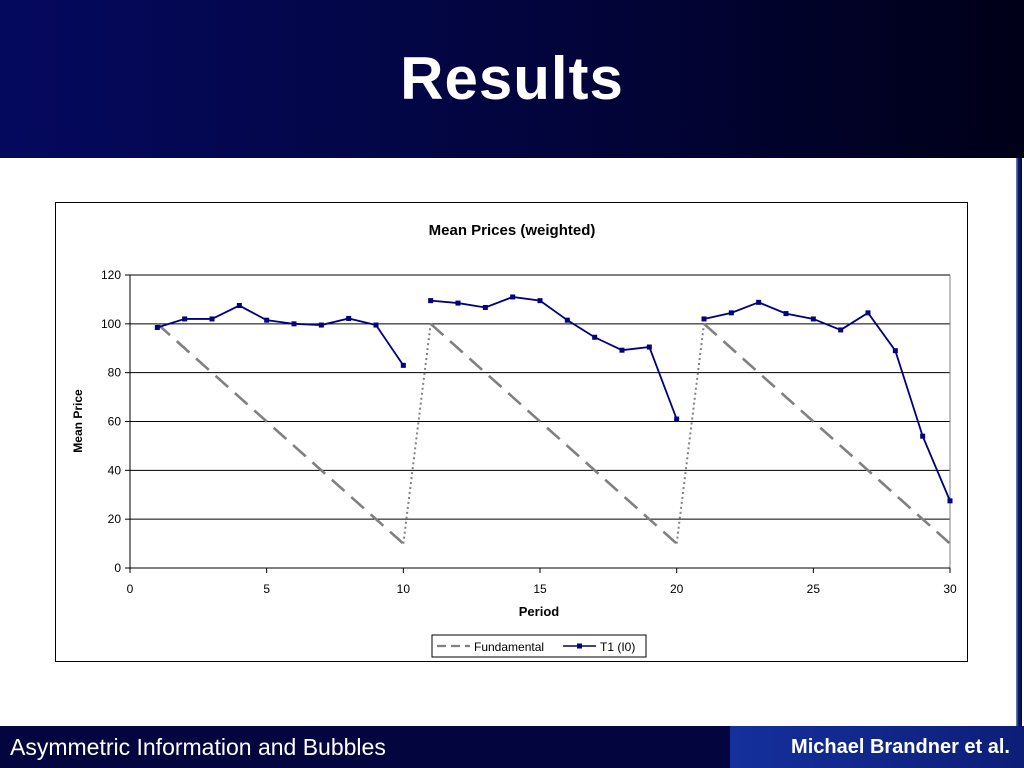  Describe the element at coordinates (900, 747) in the screenshot. I see `footer-author: Michael Brandner et al.` at that location.